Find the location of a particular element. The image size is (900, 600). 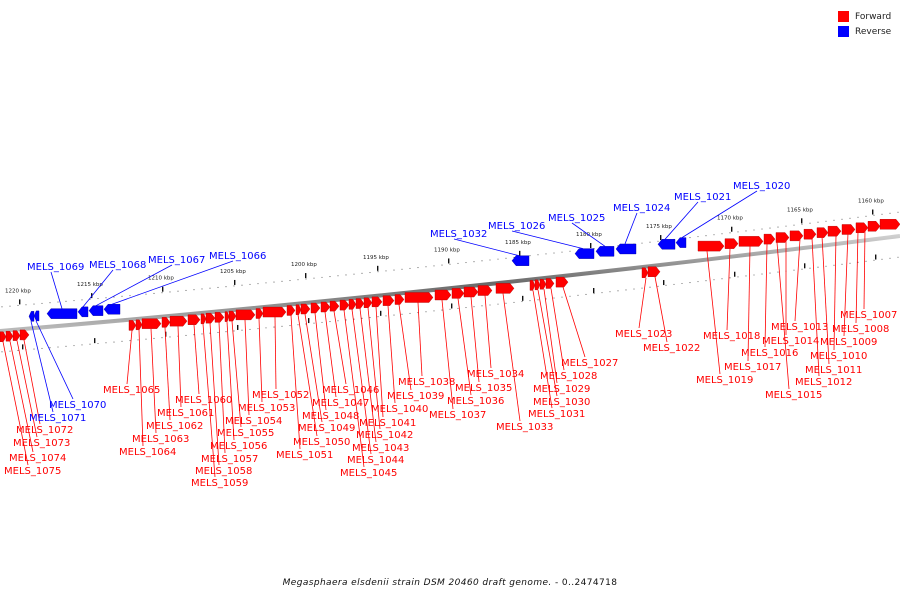

gene-label-mels-1058: MELS_1058 is located at coordinates (223, 471).